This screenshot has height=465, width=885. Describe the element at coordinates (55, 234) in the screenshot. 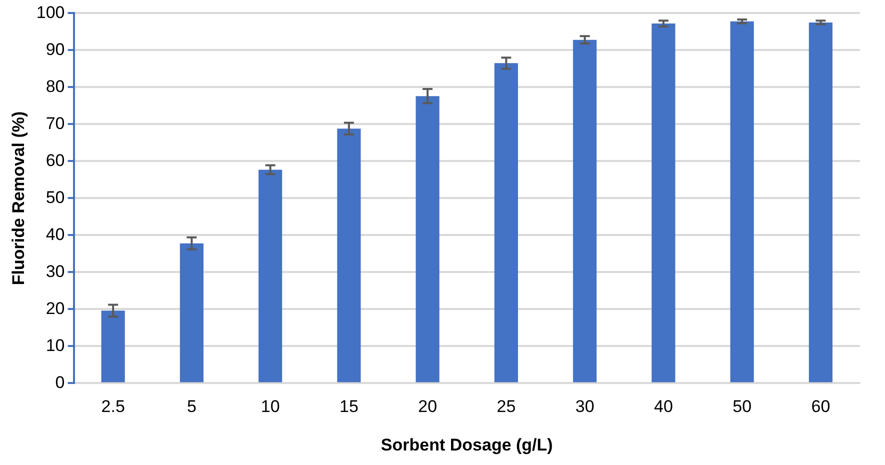

I see `y-tick-label: 40` at that location.